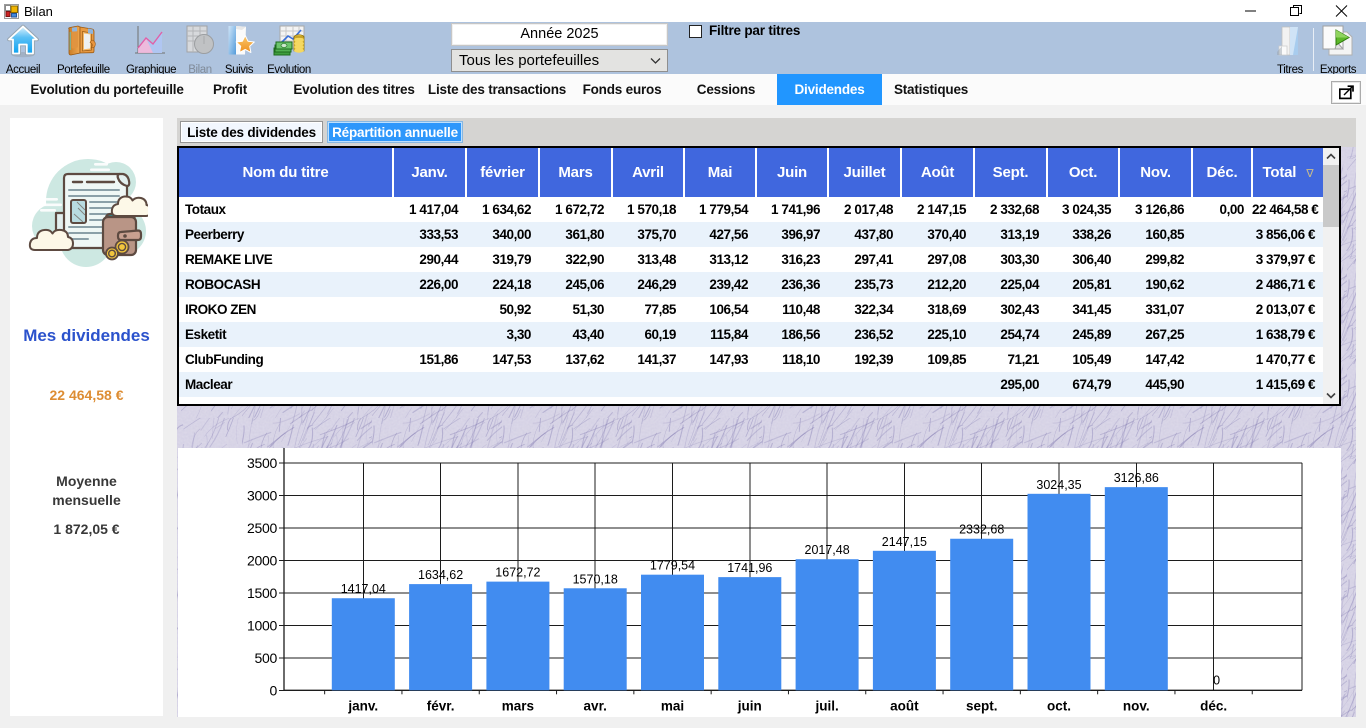 This screenshot has width=1366, height=728. What do you see at coordinates (517, 573) in the screenshot?
I see `svg-text: 1672,72` at bounding box center [517, 573].